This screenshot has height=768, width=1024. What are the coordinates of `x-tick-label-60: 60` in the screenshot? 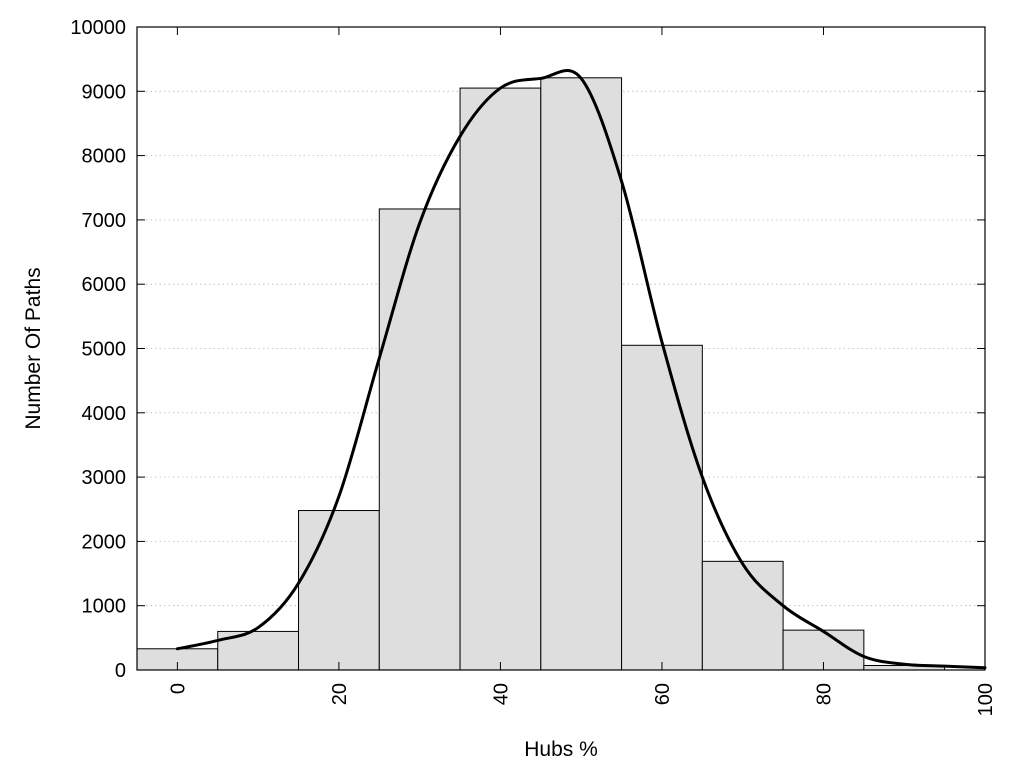 It's located at (663, 694).